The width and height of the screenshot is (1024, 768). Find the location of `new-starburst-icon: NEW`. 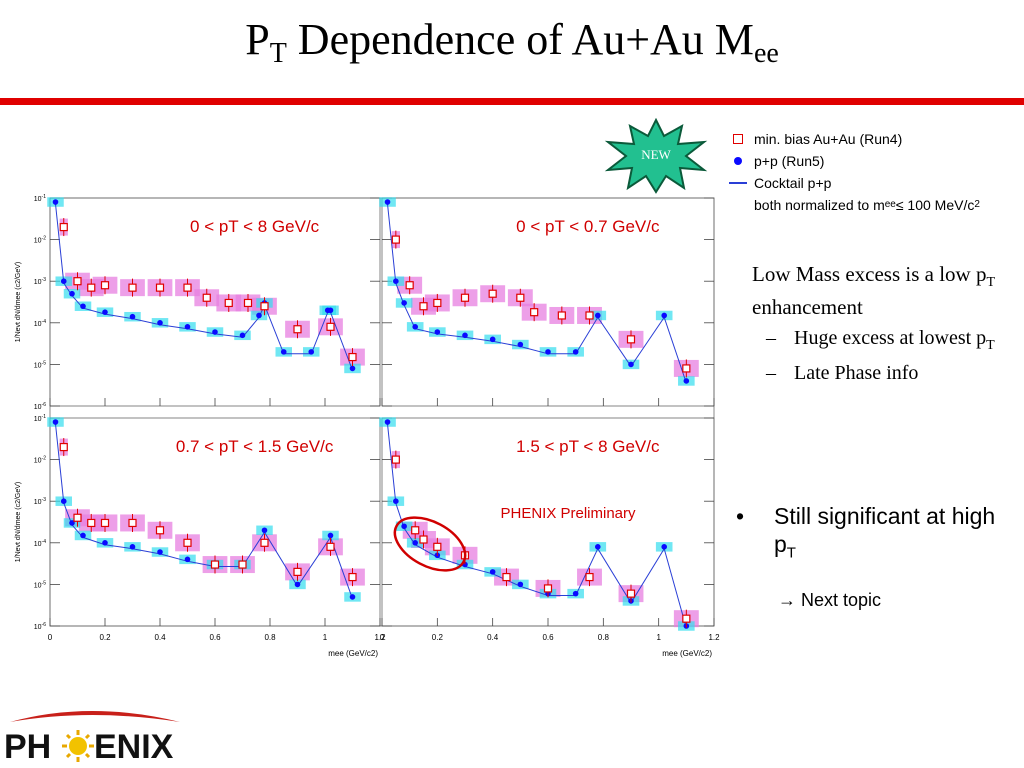

new-starburst-icon: NEW is located at coordinates (656, 156).